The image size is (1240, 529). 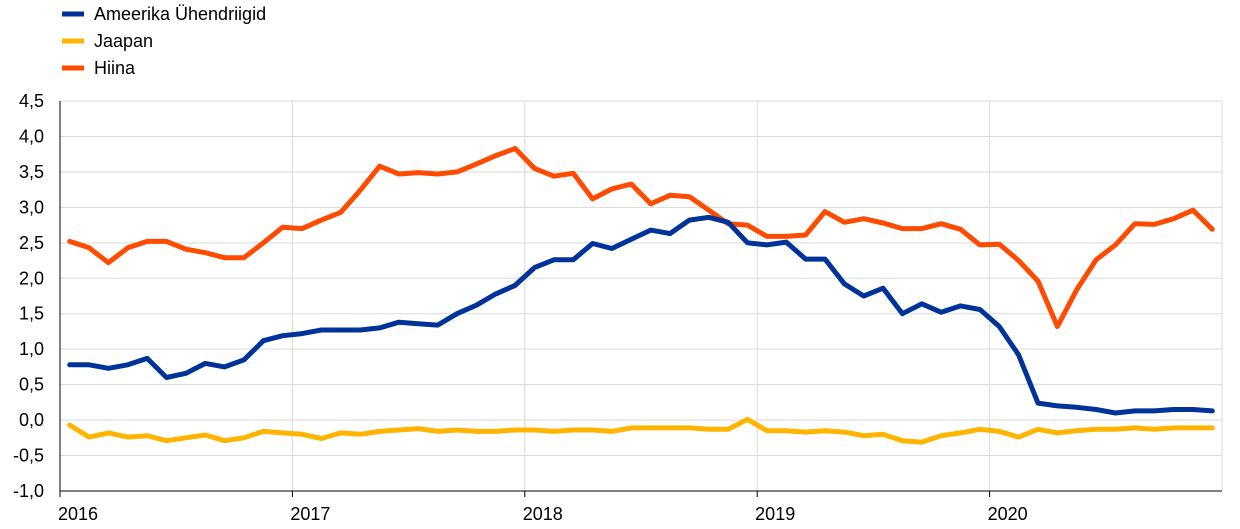 What do you see at coordinates (31, 136) in the screenshot?
I see `y-tick-label: 4,0` at bounding box center [31, 136].